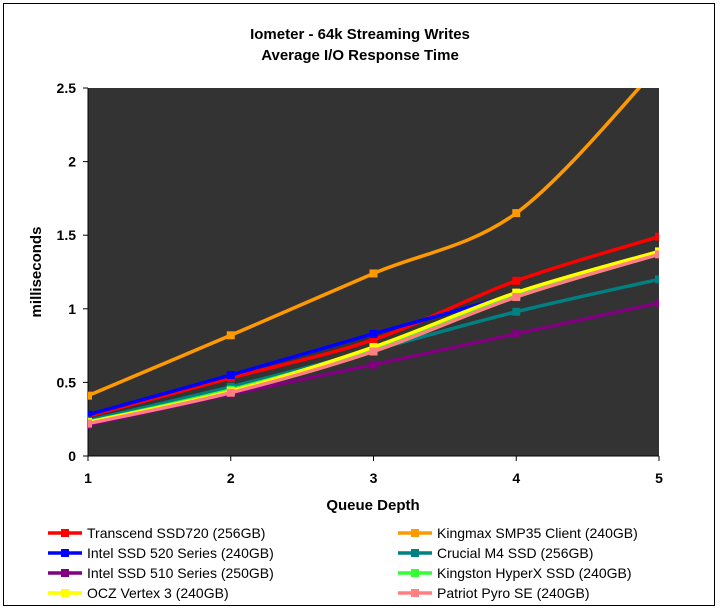 Image resolution: width=720 pixels, height=610 pixels. What do you see at coordinates (516, 478) in the screenshot?
I see `x-tick-label: 4` at bounding box center [516, 478].